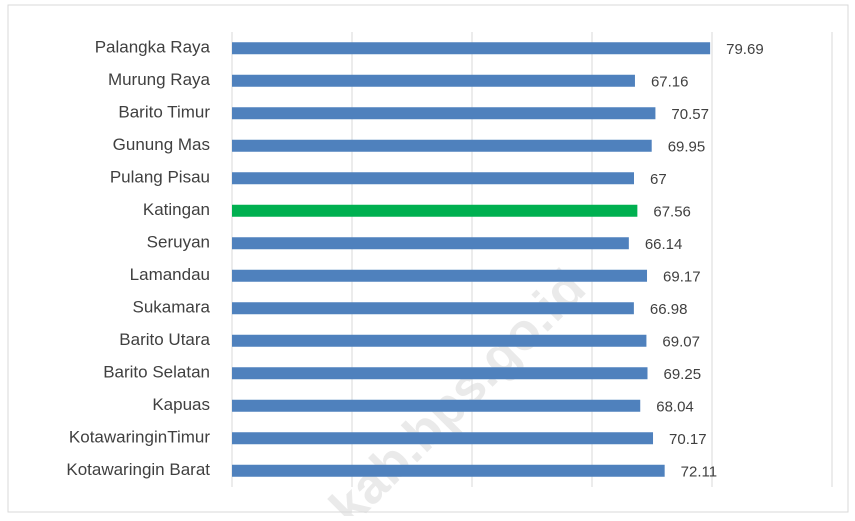 The image size is (855, 521). Describe the element at coordinates (672, 212) in the screenshot. I see `value-label: 67.56` at that location.